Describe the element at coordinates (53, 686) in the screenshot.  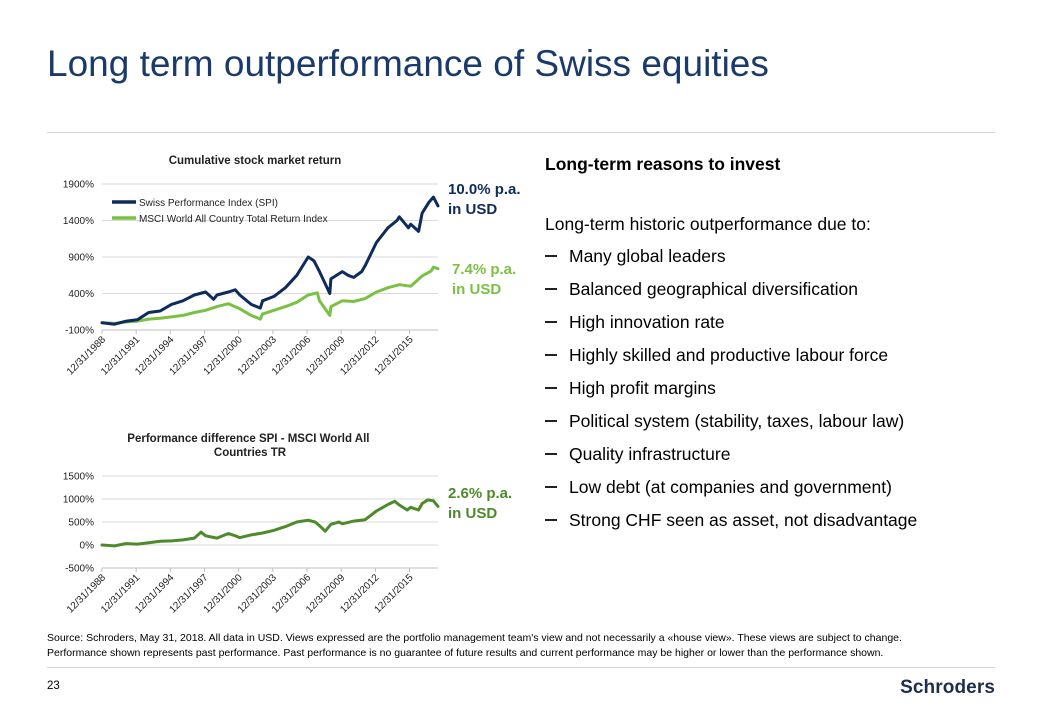
I see `page-number: 23` at that location.